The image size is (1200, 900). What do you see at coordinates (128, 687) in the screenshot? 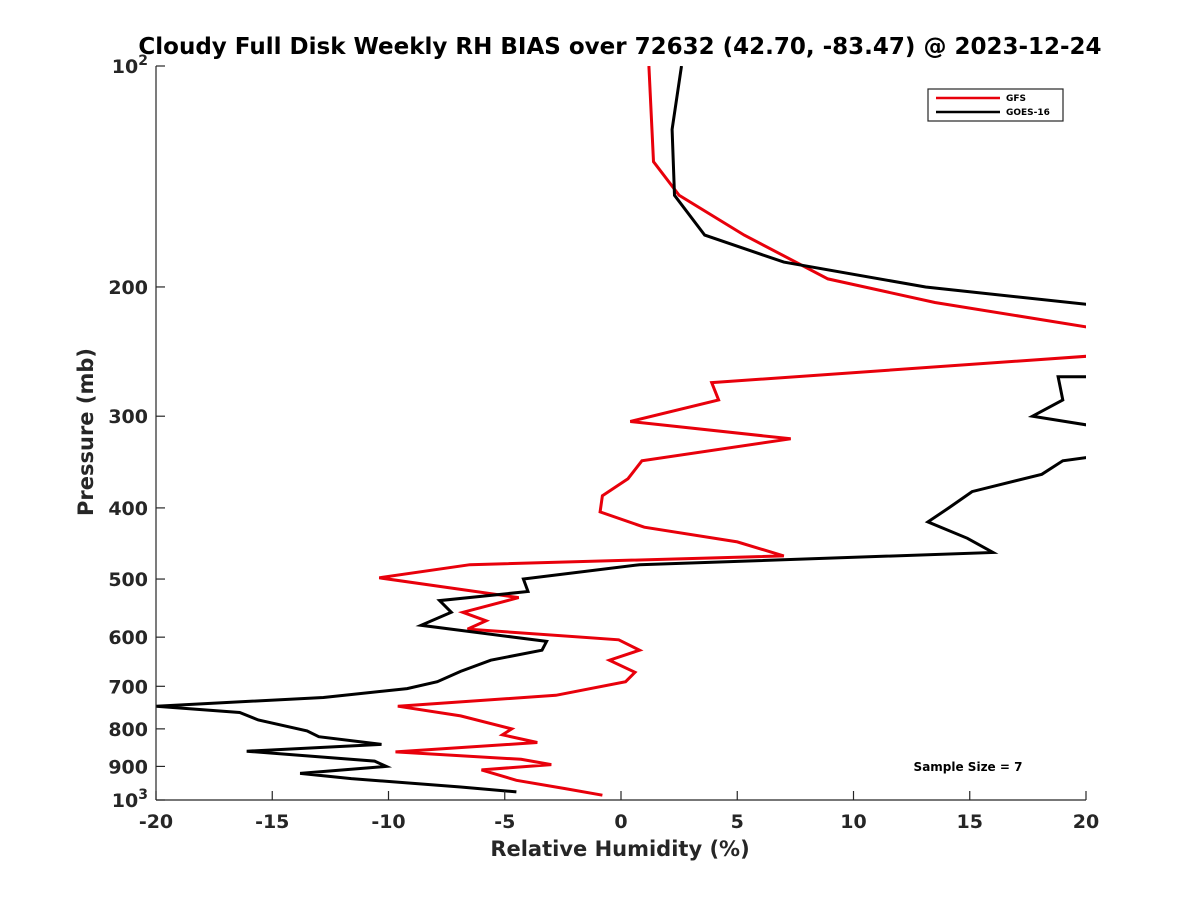
I see `y-tick-label: 700` at bounding box center [128, 687].